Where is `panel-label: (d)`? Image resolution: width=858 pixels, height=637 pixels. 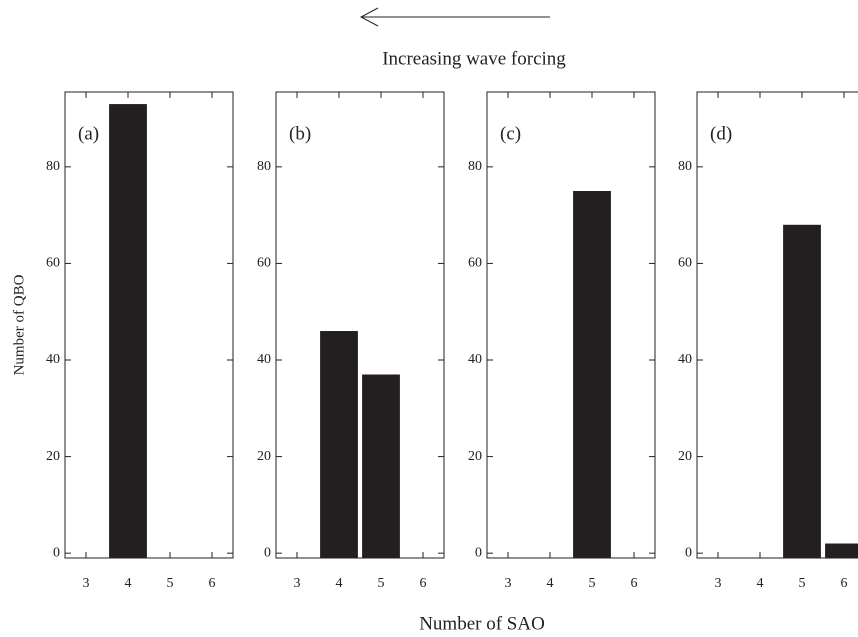
panel-label: (d) is located at coordinates (721, 133).